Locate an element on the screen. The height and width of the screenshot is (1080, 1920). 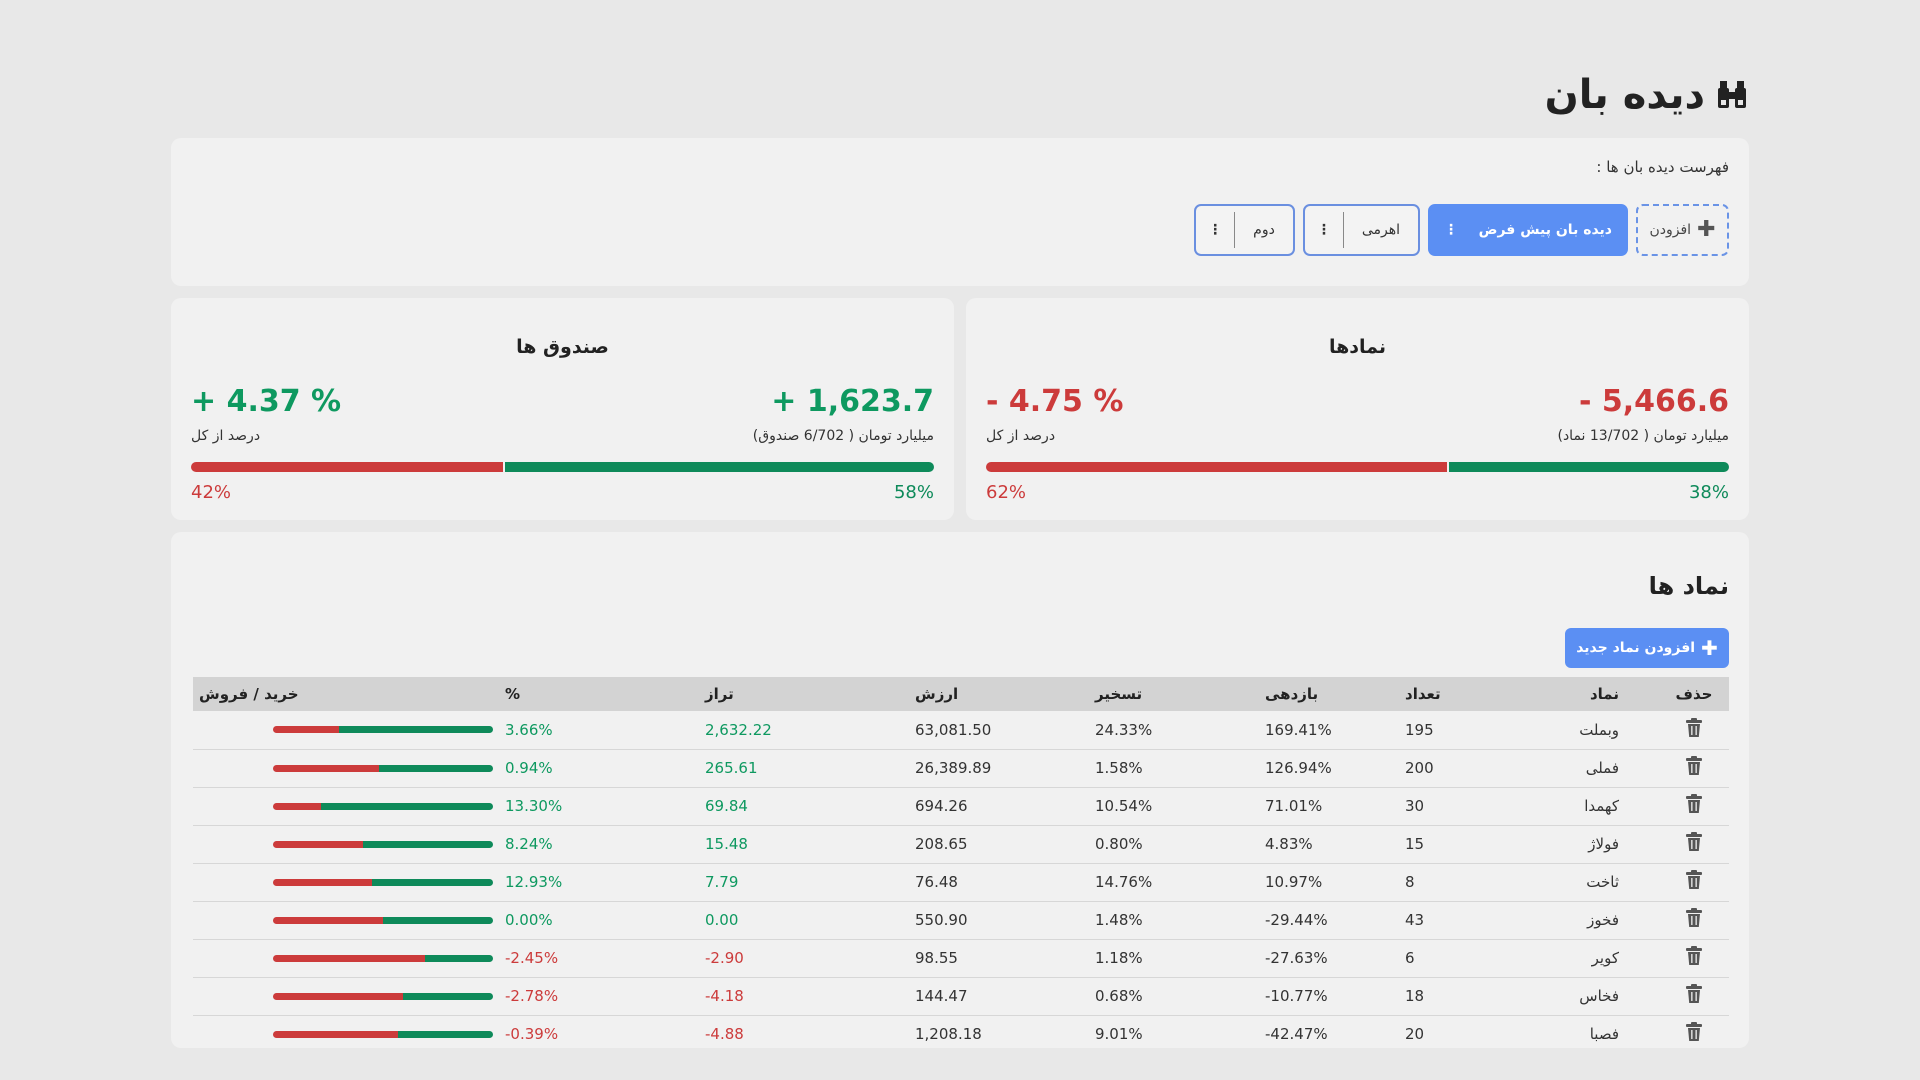
page-header: دیده بان is located at coordinates (960, 95).